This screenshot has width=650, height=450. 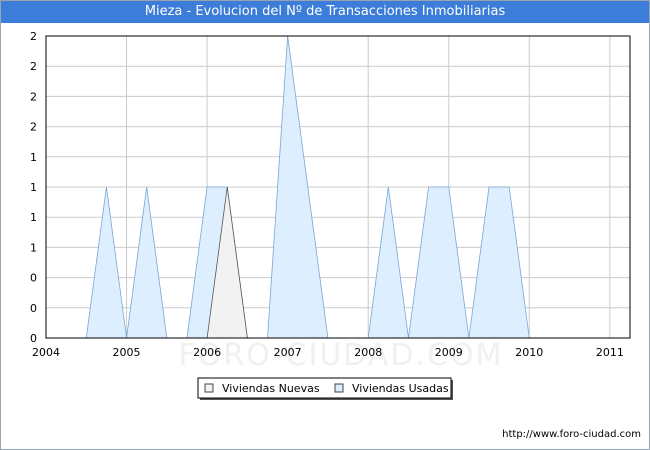 I want to click on legend-swatch-usadas, so click(x=339, y=388).